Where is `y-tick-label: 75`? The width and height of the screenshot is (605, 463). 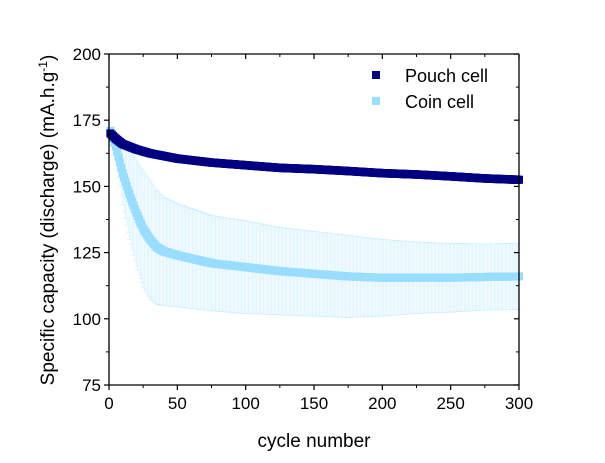 y-tick-label: 75 is located at coordinates (91, 385).